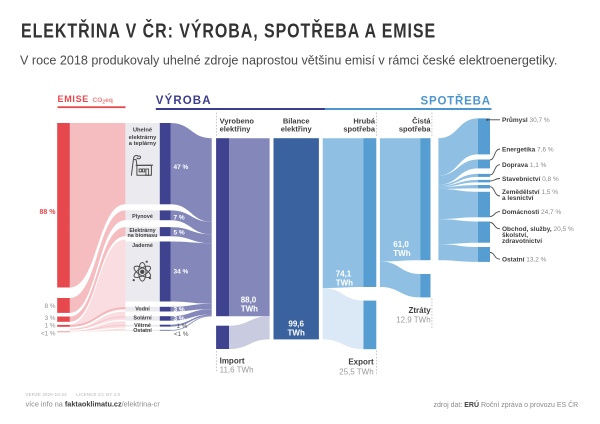  Describe the element at coordinates (181, 272) in the screenshot. I see `svg-text: 34 %` at that location.